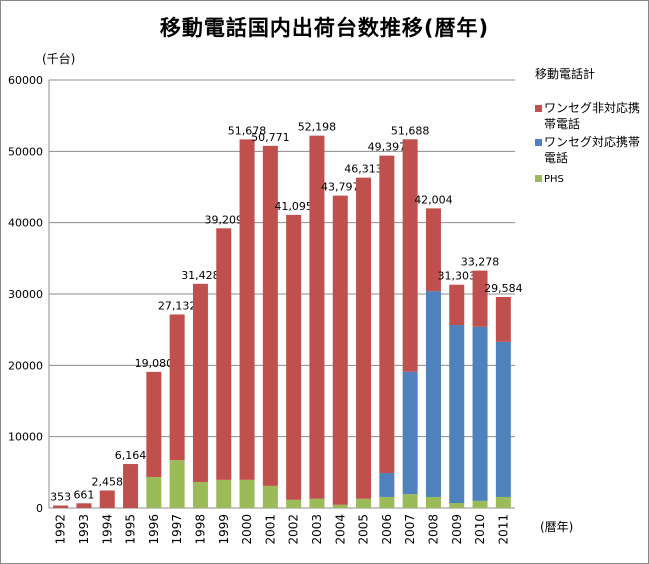  Describe the element at coordinates (108, 481) in the screenshot. I see `data-label: 2,458` at that location.